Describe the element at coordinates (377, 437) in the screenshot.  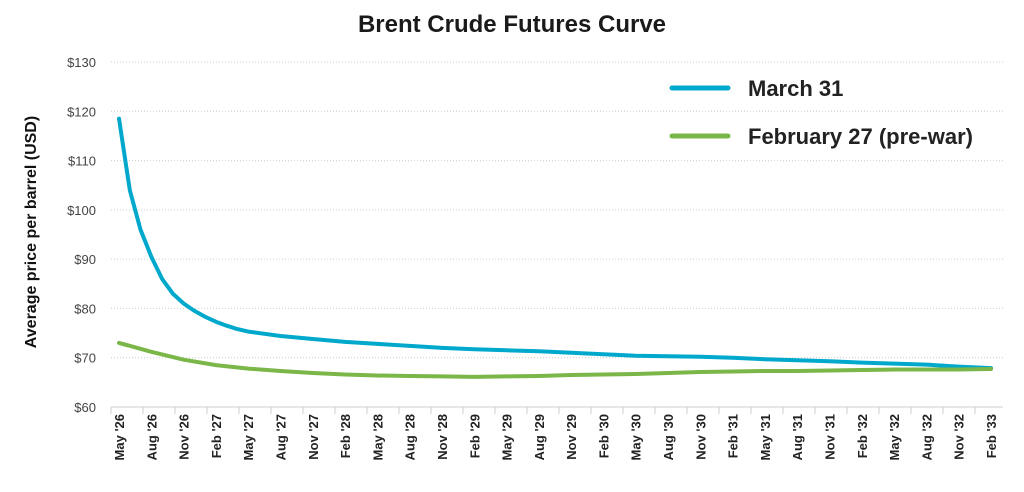
I see `x-tick-label: May '28` at that location.